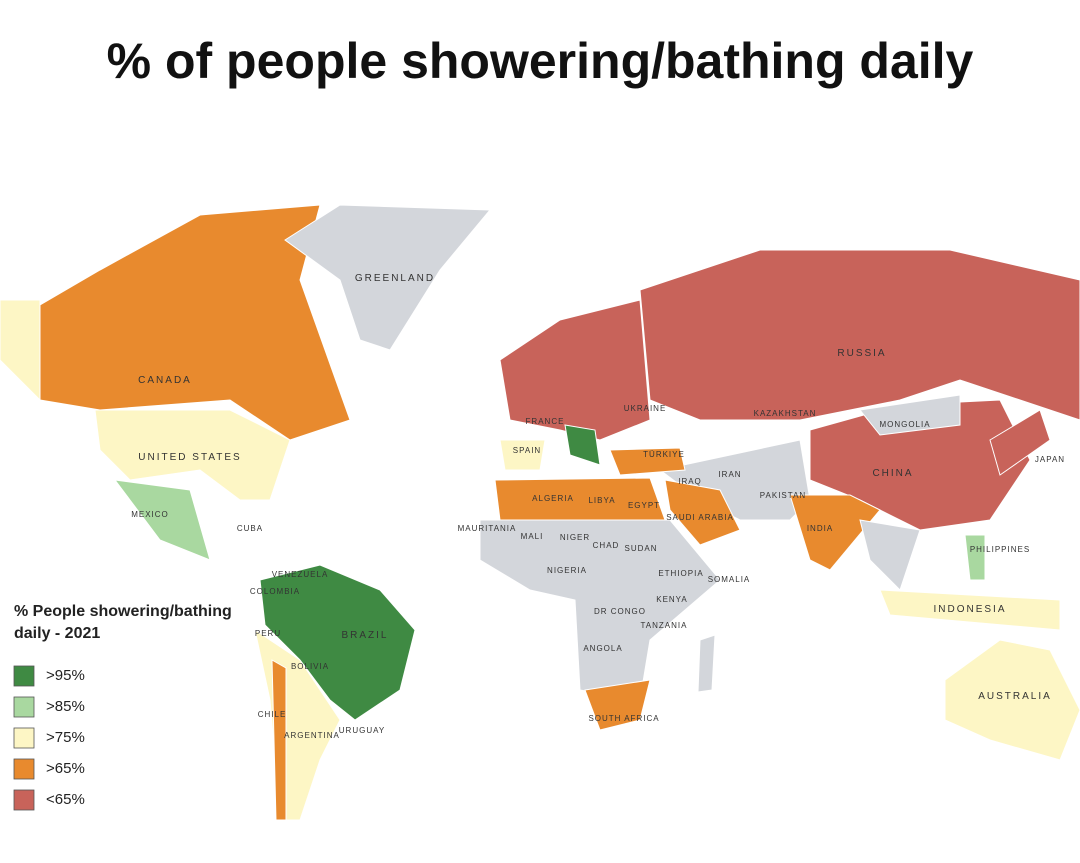  What do you see at coordinates (310, 666) in the screenshot?
I see `country-label: BOLIVIA` at bounding box center [310, 666].